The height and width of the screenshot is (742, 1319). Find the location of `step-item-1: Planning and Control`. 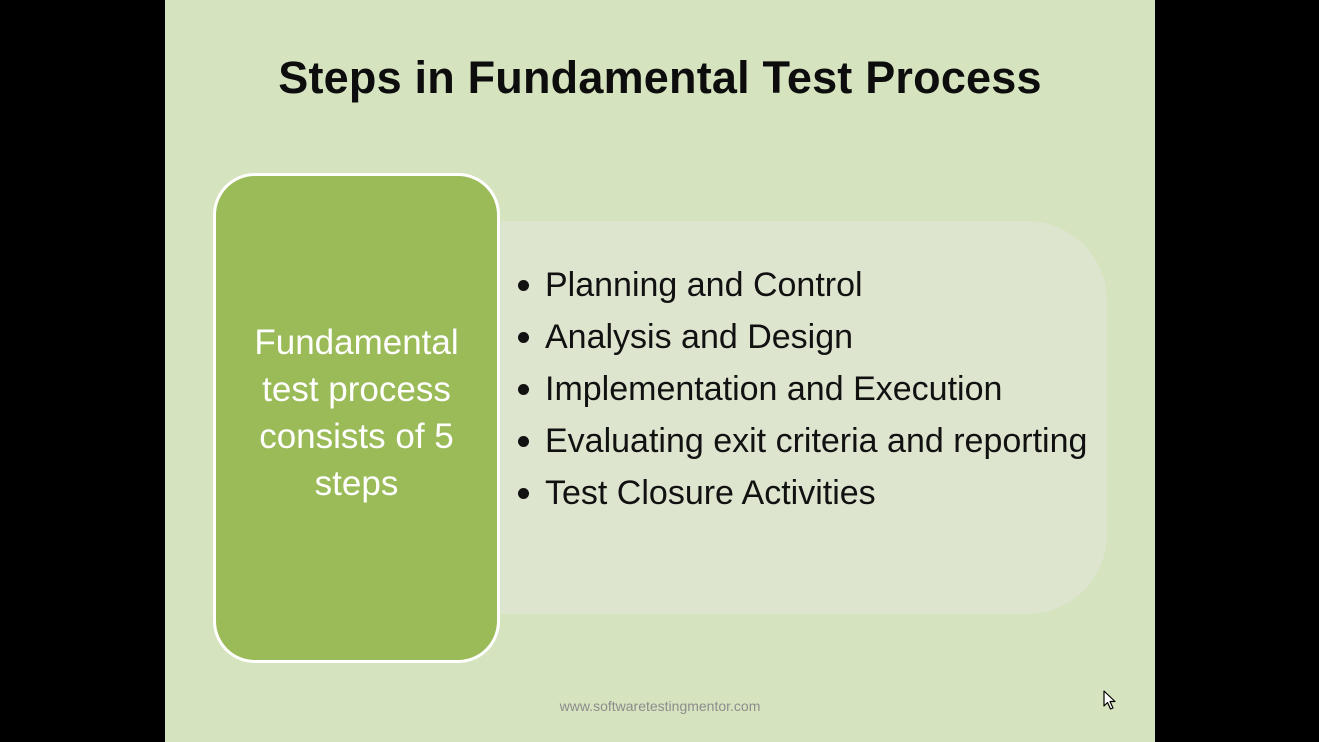

step-item-1: Planning and Control is located at coordinates (805, 285).